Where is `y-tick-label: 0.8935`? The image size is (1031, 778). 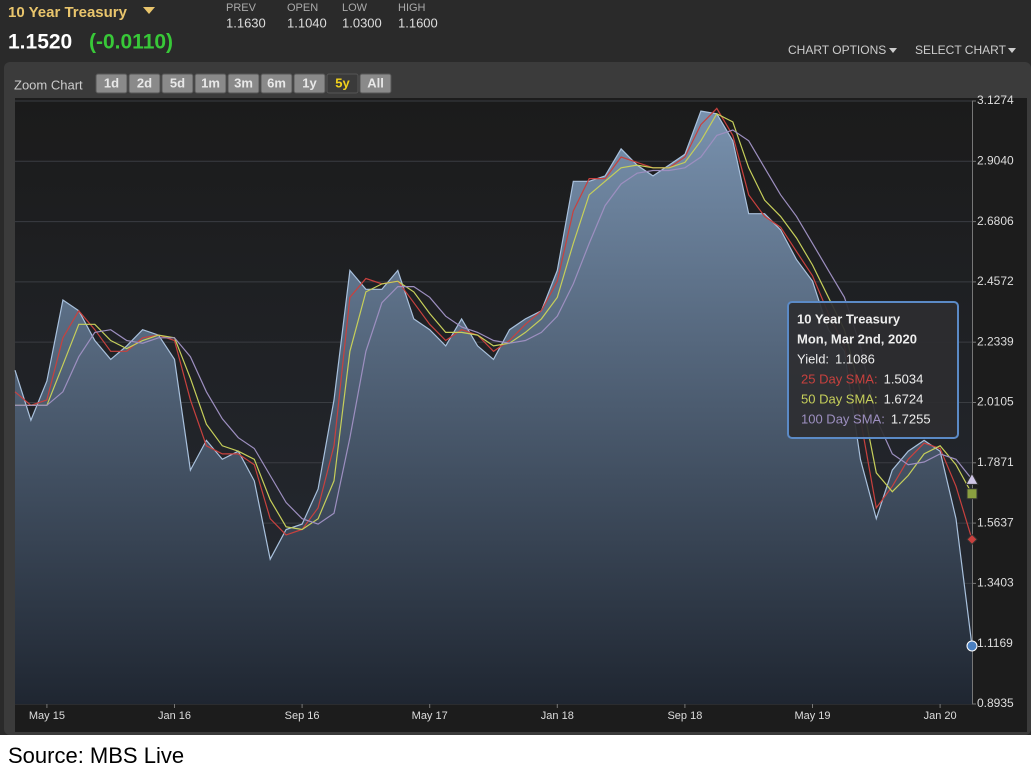 y-tick-label: 0.8935 is located at coordinates (995, 703).